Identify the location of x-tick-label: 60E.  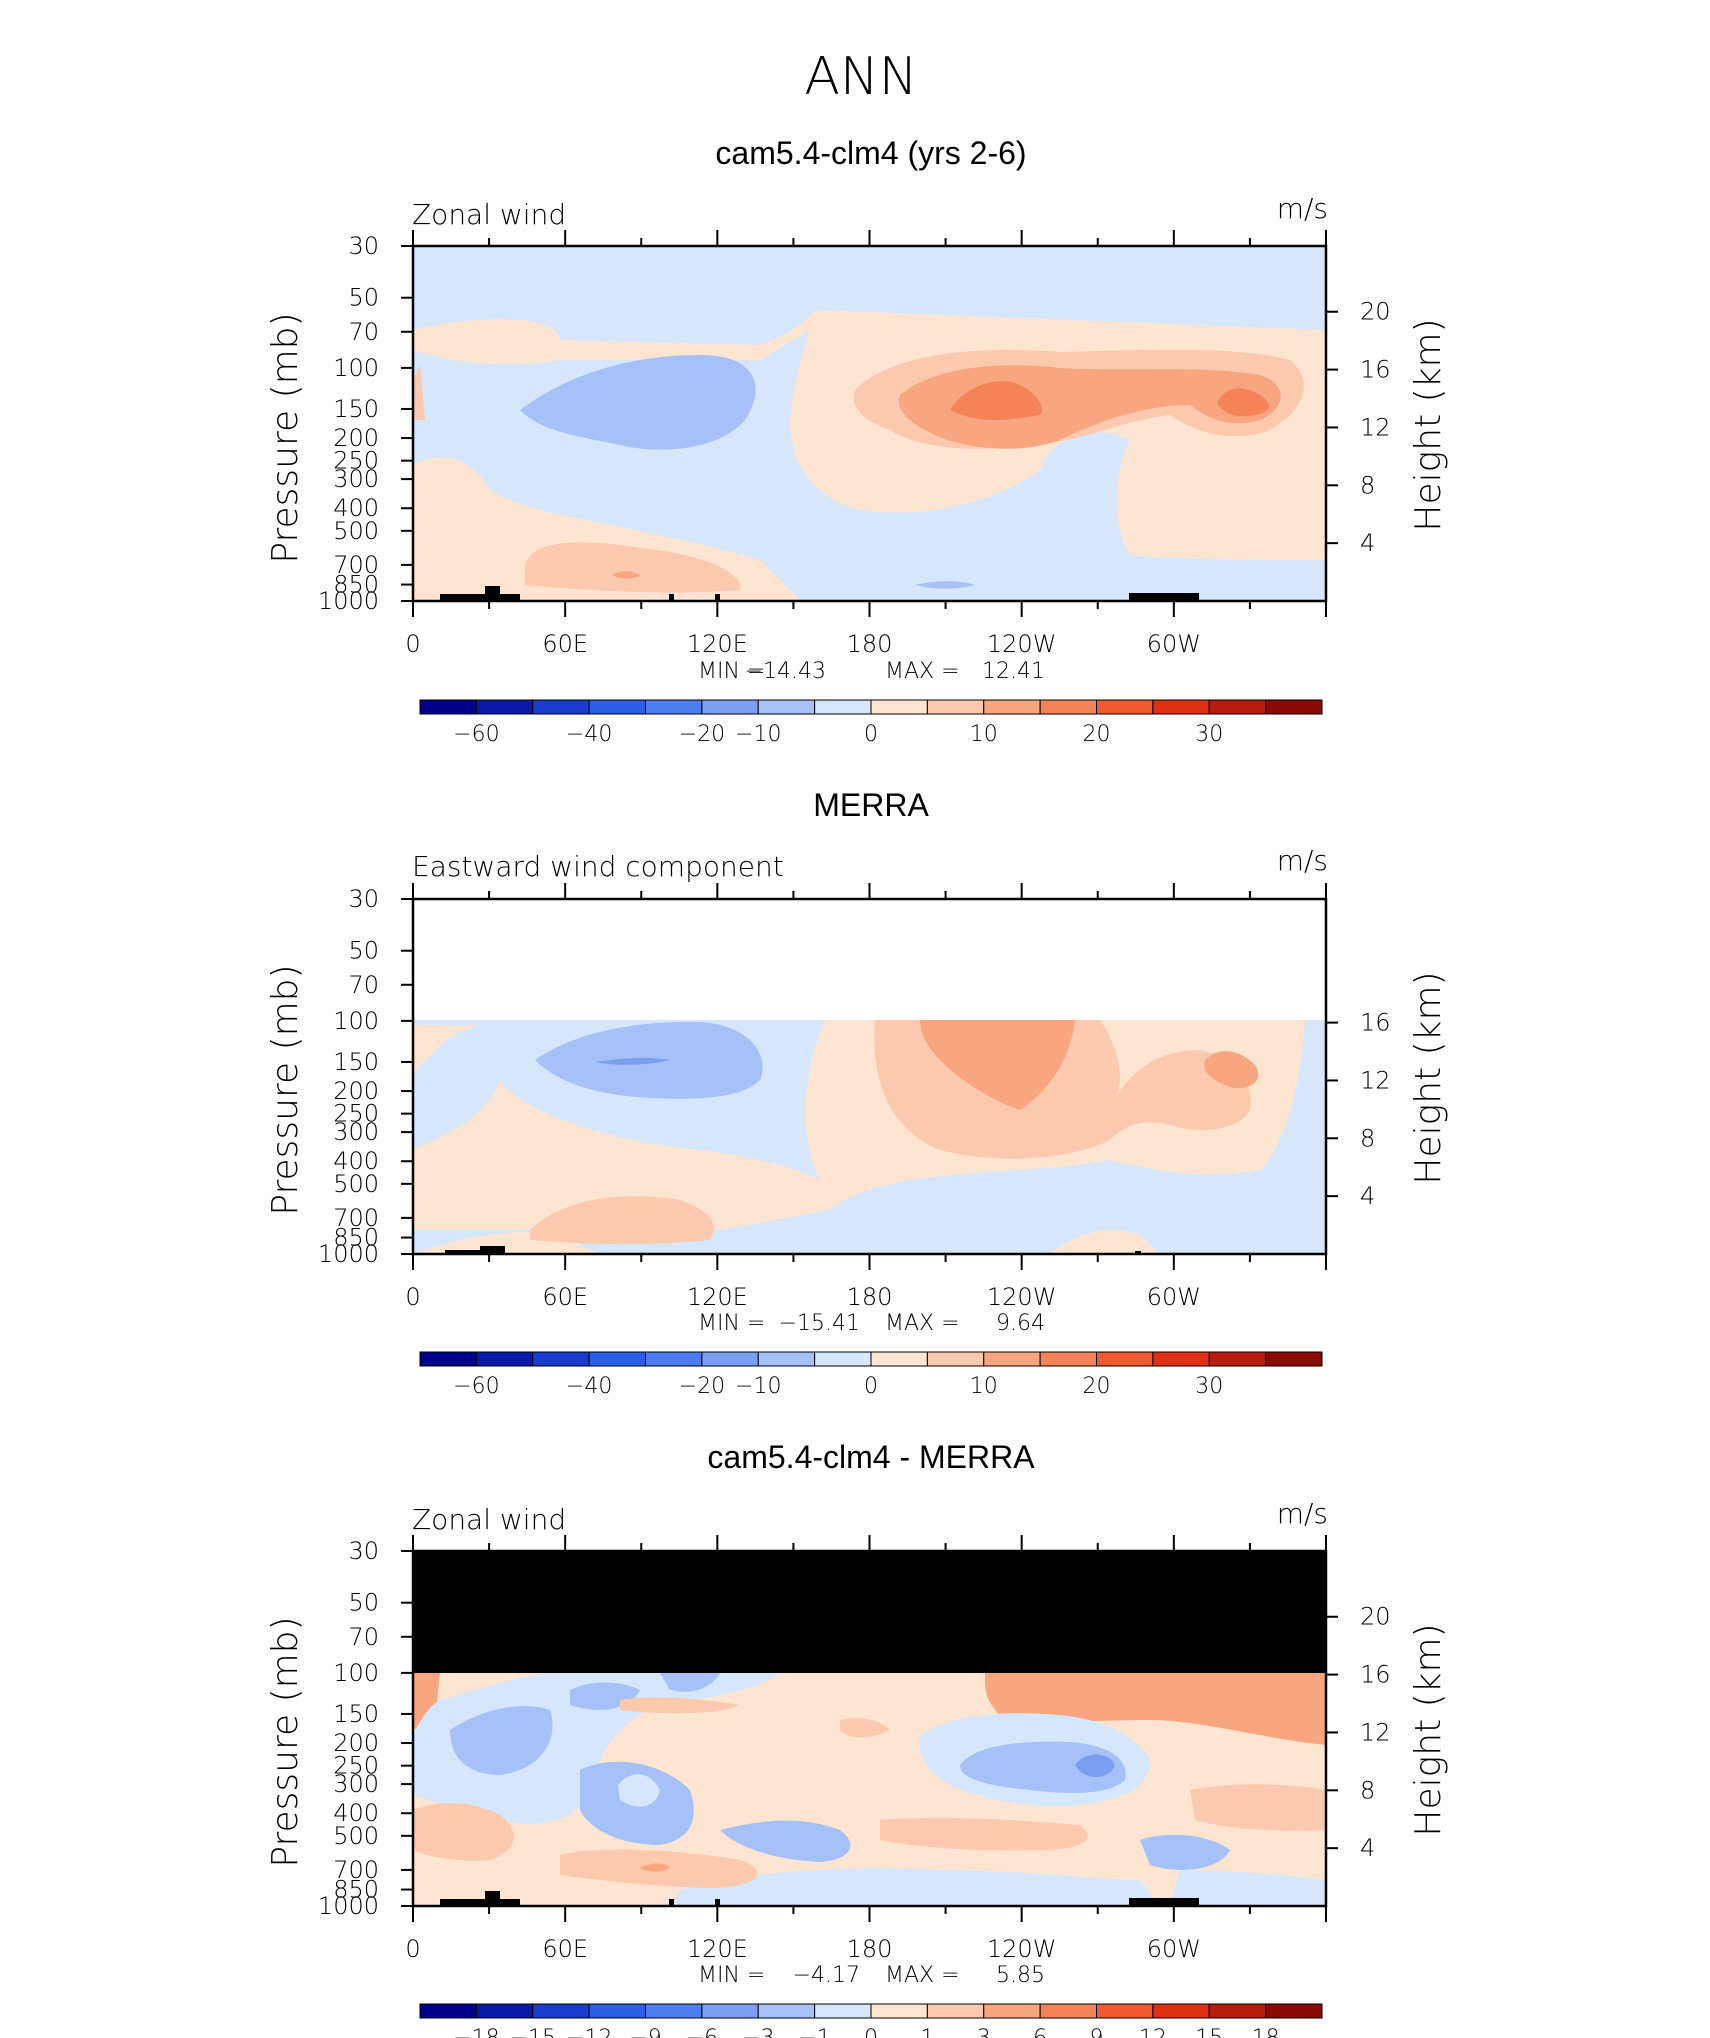
(565, 644).